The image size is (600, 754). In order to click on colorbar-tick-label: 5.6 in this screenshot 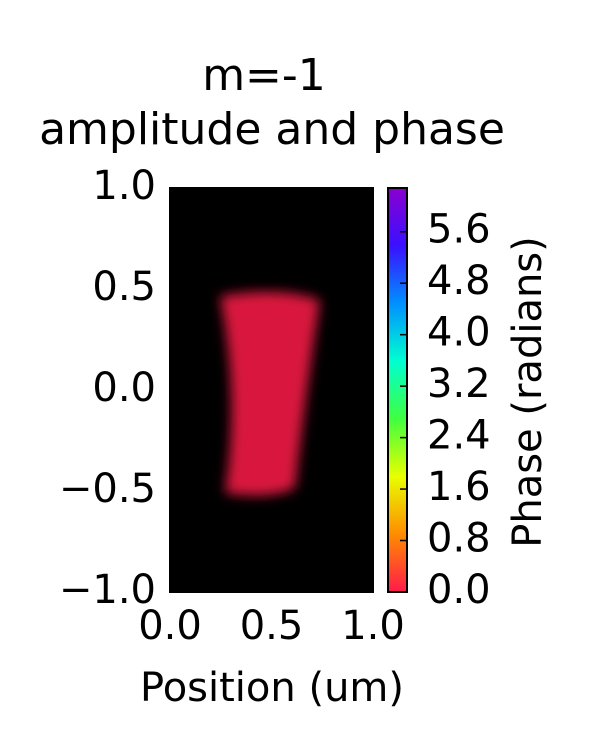, I will do `click(459, 230)`.